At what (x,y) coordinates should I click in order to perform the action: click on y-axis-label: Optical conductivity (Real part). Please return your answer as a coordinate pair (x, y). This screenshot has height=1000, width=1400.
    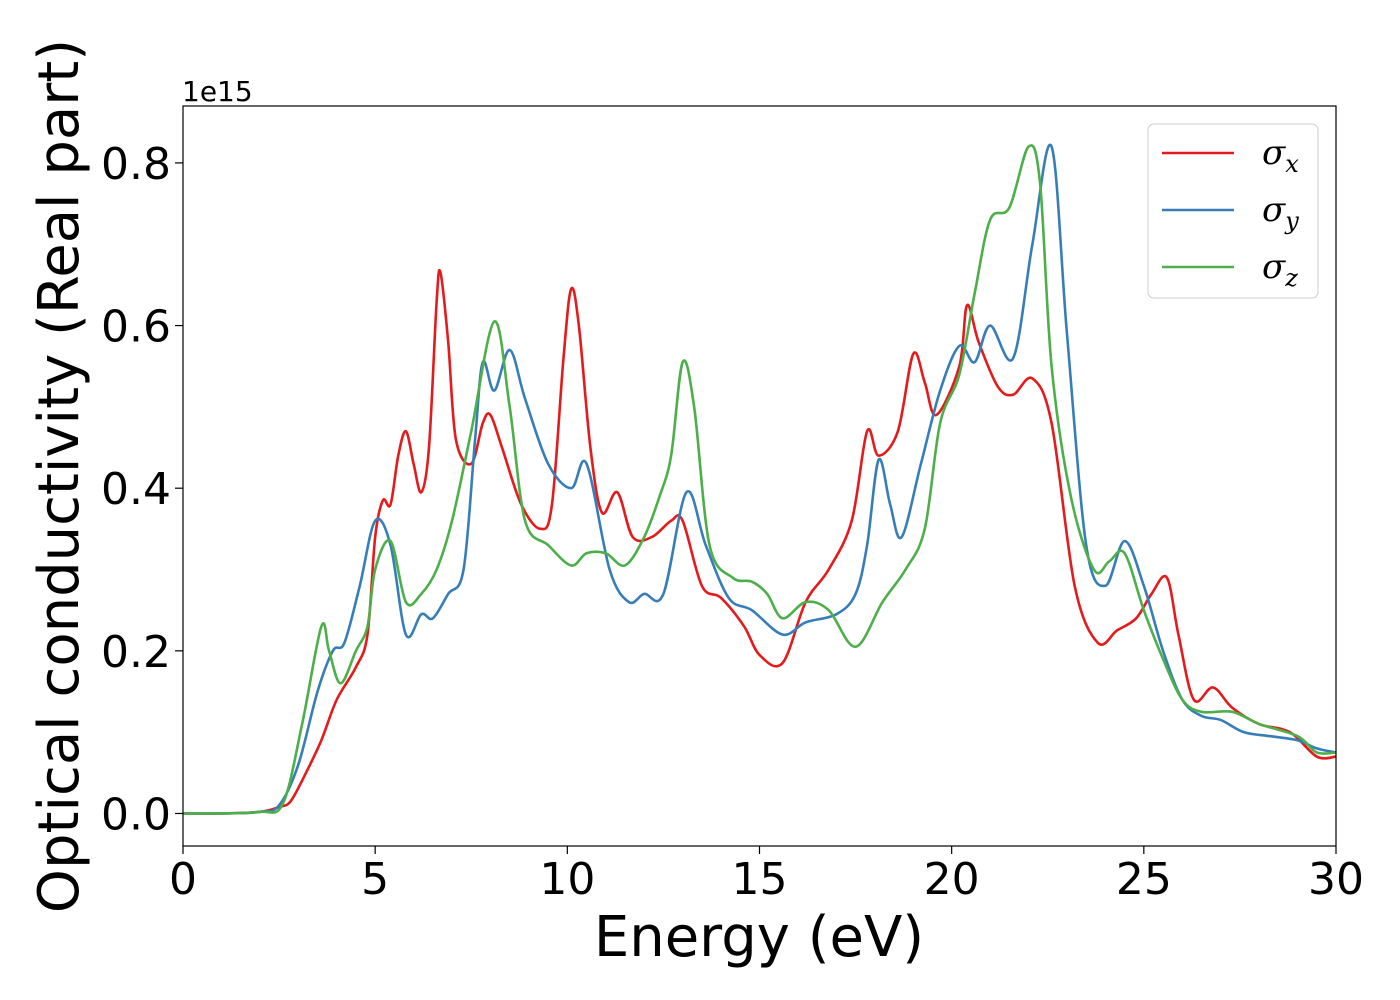
    Looking at the image, I should click on (59, 476).